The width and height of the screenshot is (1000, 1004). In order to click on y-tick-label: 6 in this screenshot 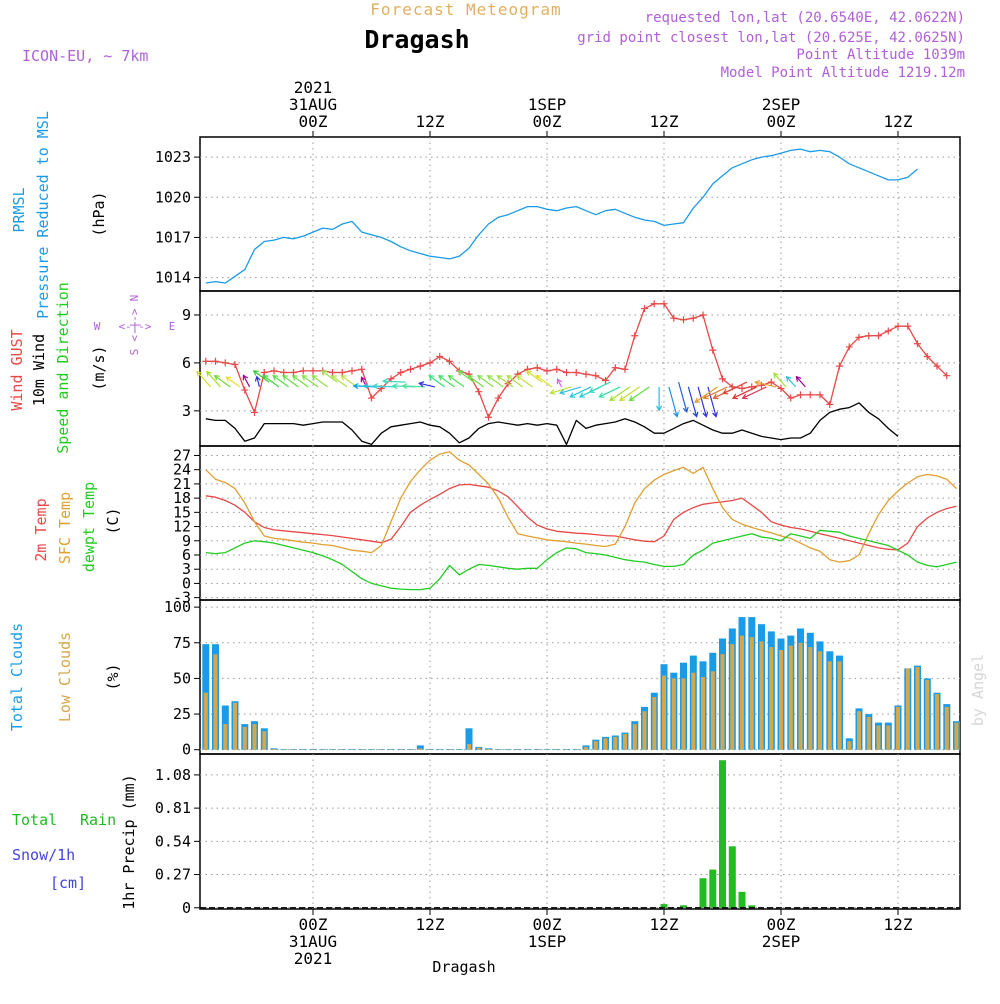, I will do `click(186, 363)`.